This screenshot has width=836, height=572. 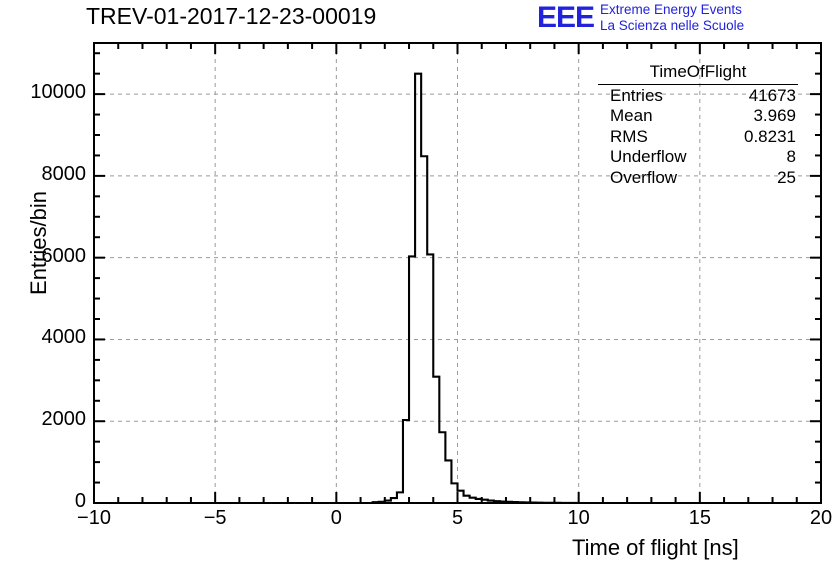 What do you see at coordinates (791, 156) in the screenshot?
I see `stats-row-value: 8` at bounding box center [791, 156].